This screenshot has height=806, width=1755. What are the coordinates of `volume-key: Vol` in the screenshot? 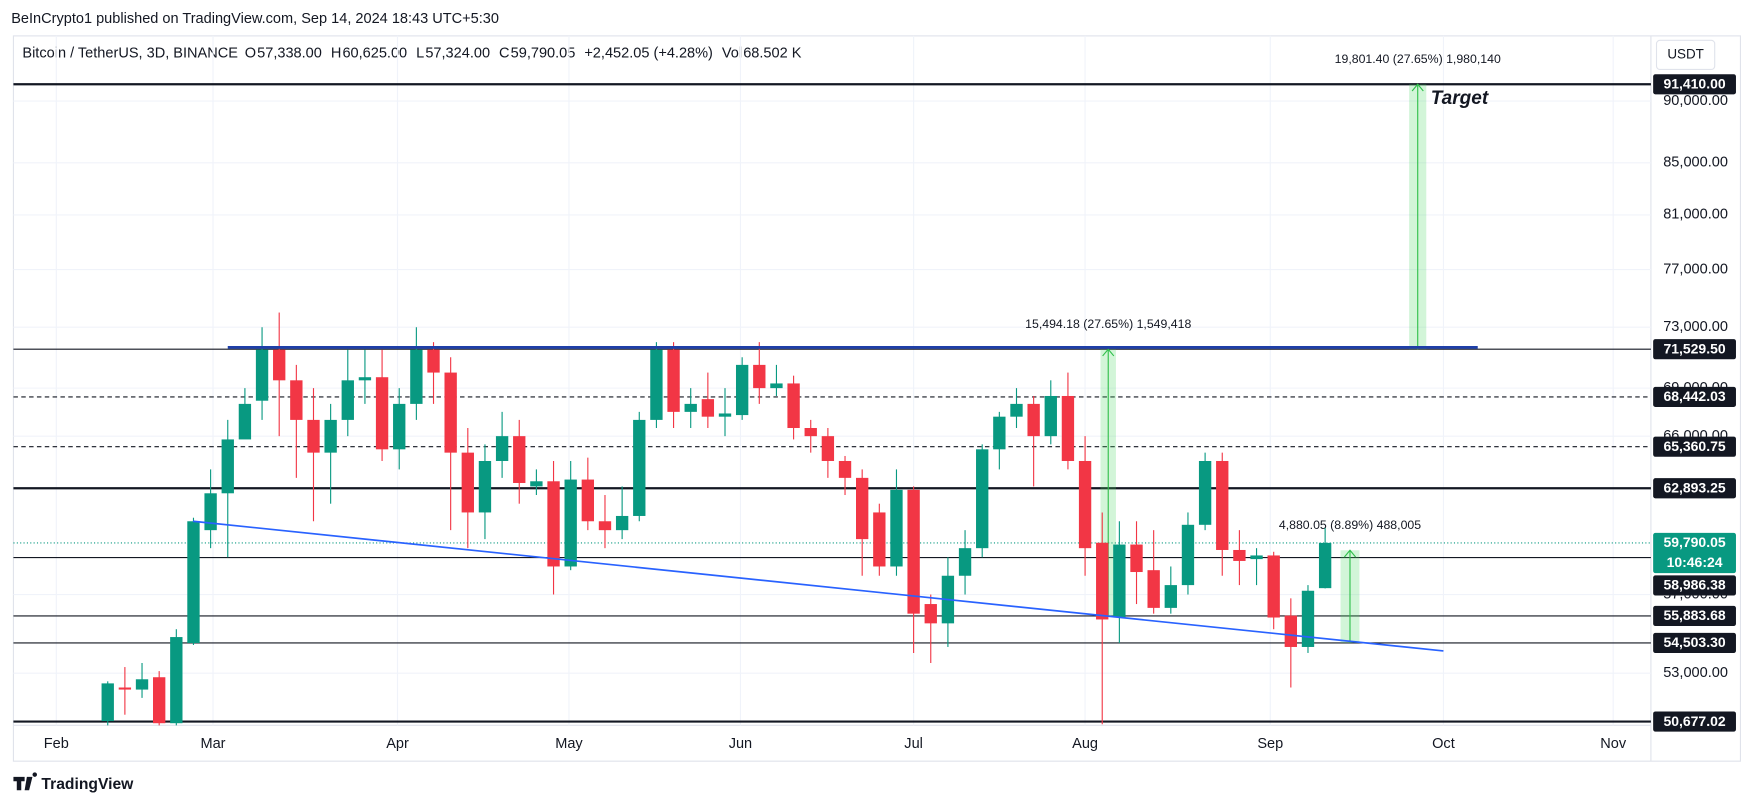 It's located at (732, 54).